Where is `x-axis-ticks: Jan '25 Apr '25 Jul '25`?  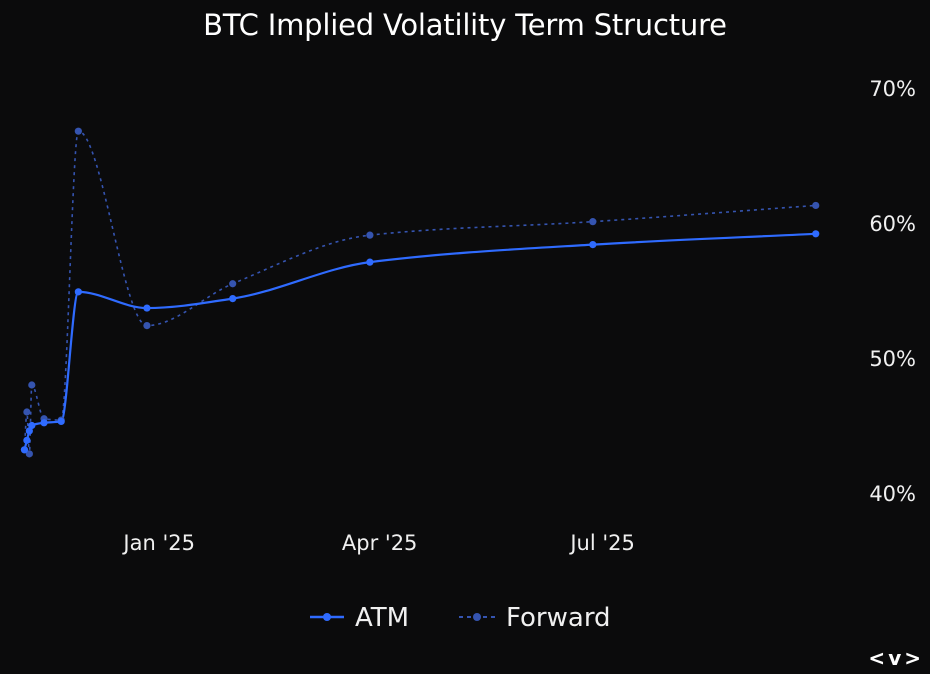 x-axis-ticks: Jan '25 Apr '25 Jul '25 is located at coordinates (377, 543).